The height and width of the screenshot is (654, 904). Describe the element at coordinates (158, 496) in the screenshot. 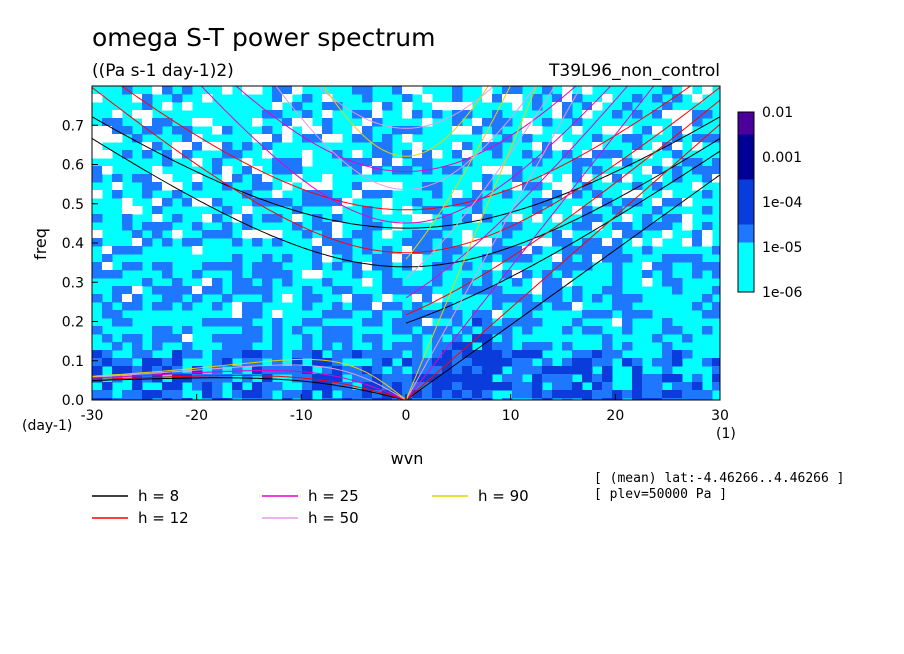

I see `legend-label: h = 8` at that location.